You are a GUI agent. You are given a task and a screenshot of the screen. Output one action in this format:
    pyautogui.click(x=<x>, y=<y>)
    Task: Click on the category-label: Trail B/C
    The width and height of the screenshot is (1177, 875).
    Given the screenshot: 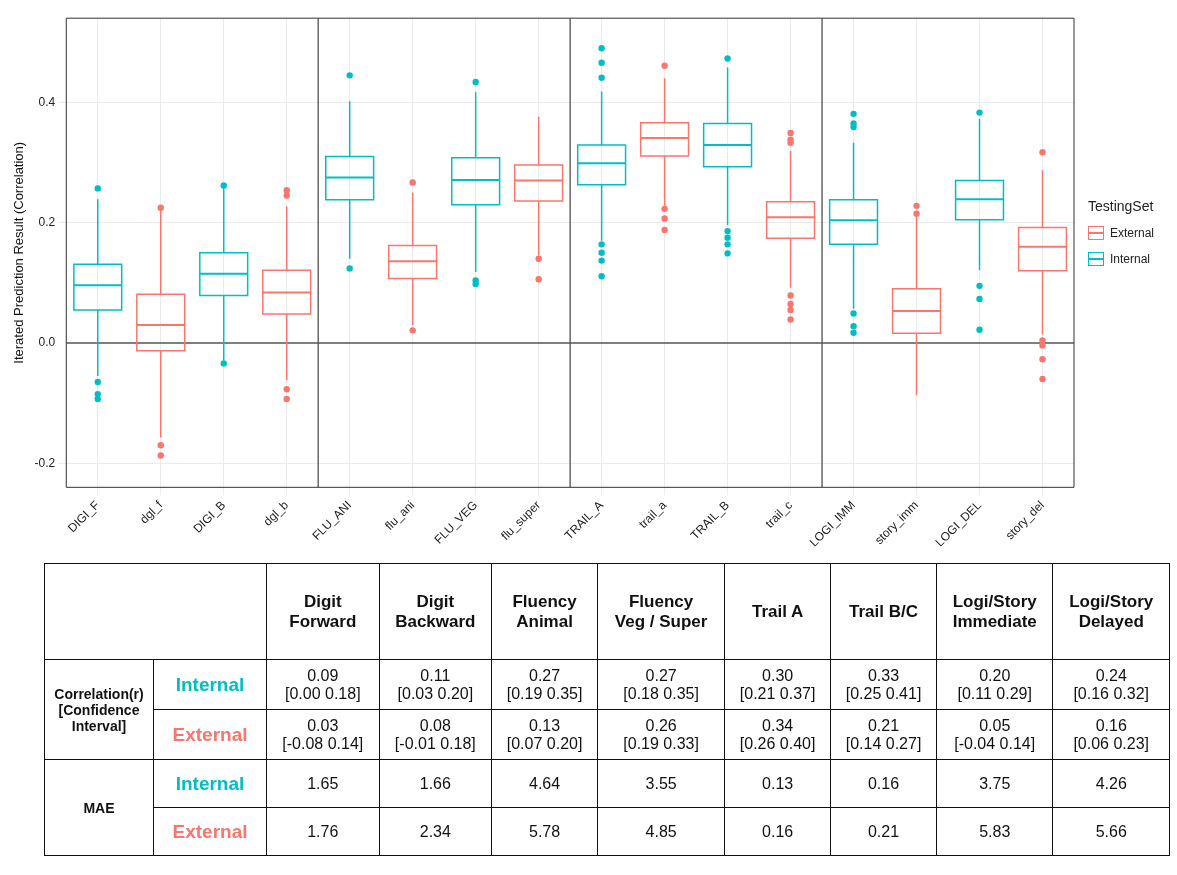 What is the action you would take?
    pyautogui.click(x=883, y=611)
    